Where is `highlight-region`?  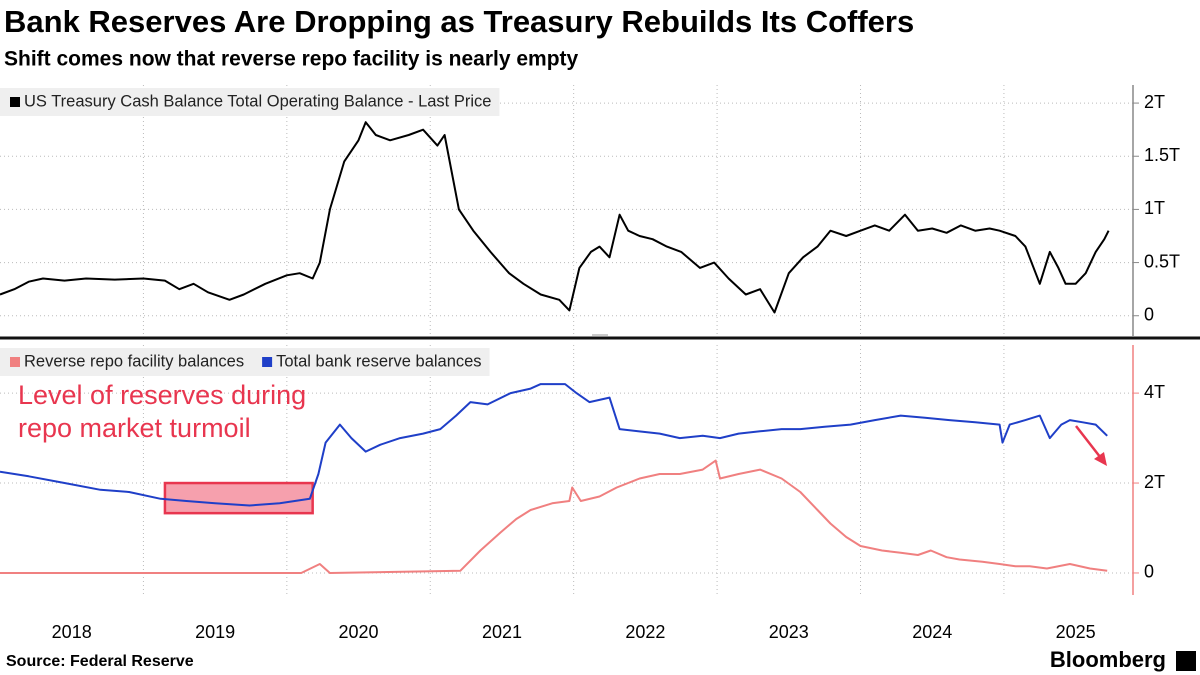 highlight-region is located at coordinates (238, 498).